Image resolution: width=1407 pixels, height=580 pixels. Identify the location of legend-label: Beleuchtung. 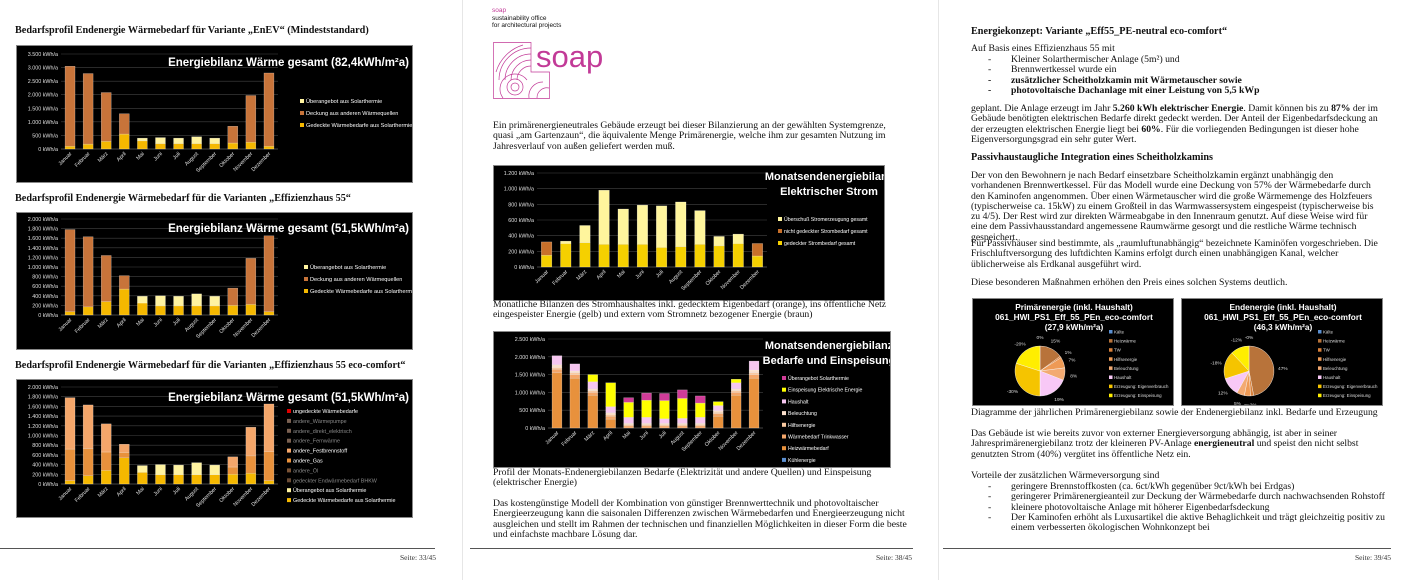
(1335, 368).